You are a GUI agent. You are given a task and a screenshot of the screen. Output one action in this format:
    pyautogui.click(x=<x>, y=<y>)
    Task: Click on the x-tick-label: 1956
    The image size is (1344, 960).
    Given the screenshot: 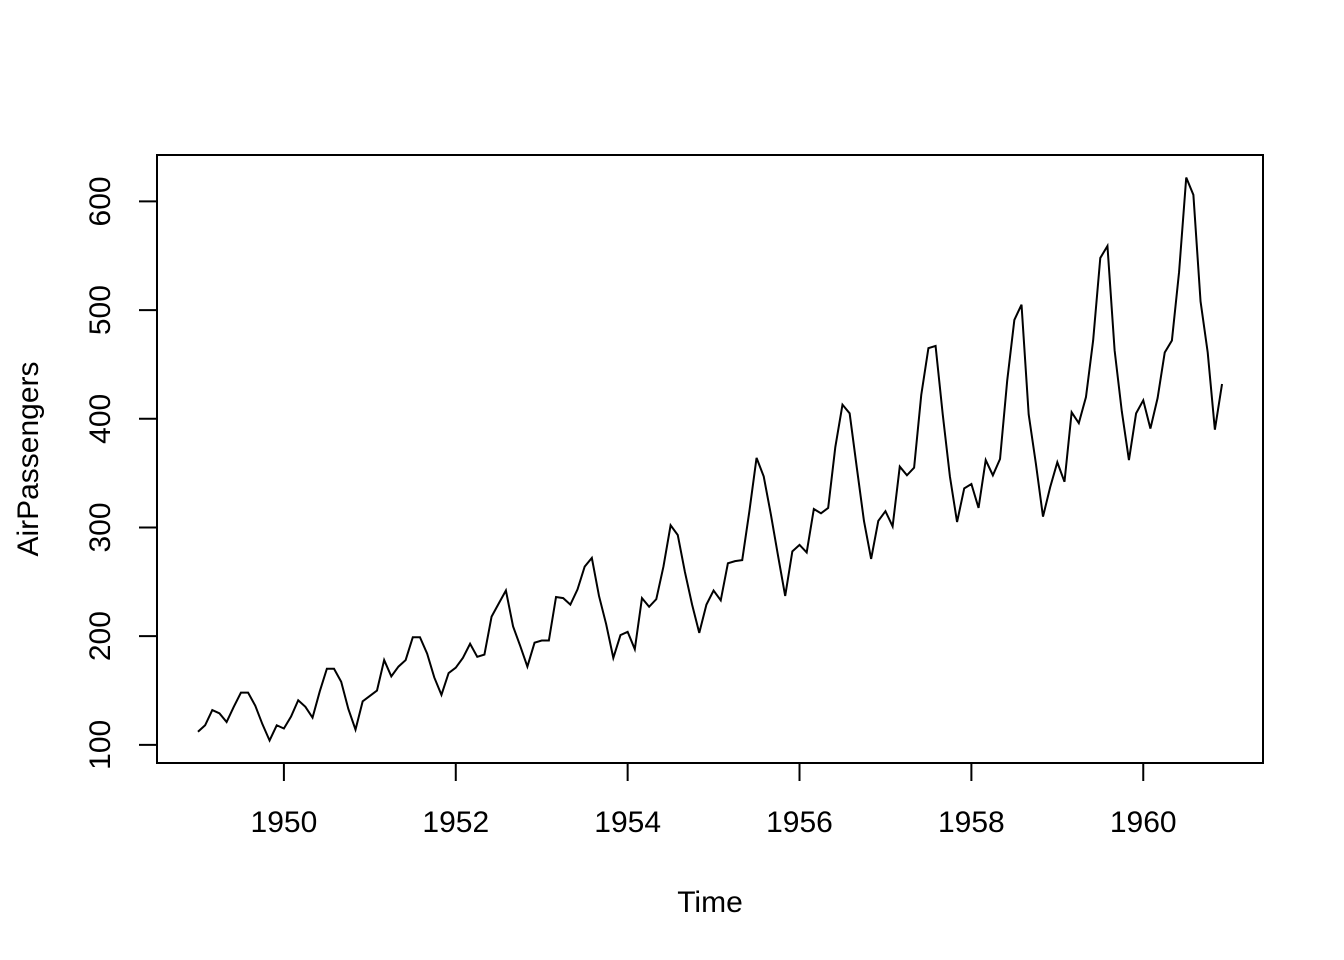 What is the action you would take?
    pyautogui.click(x=799, y=822)
    